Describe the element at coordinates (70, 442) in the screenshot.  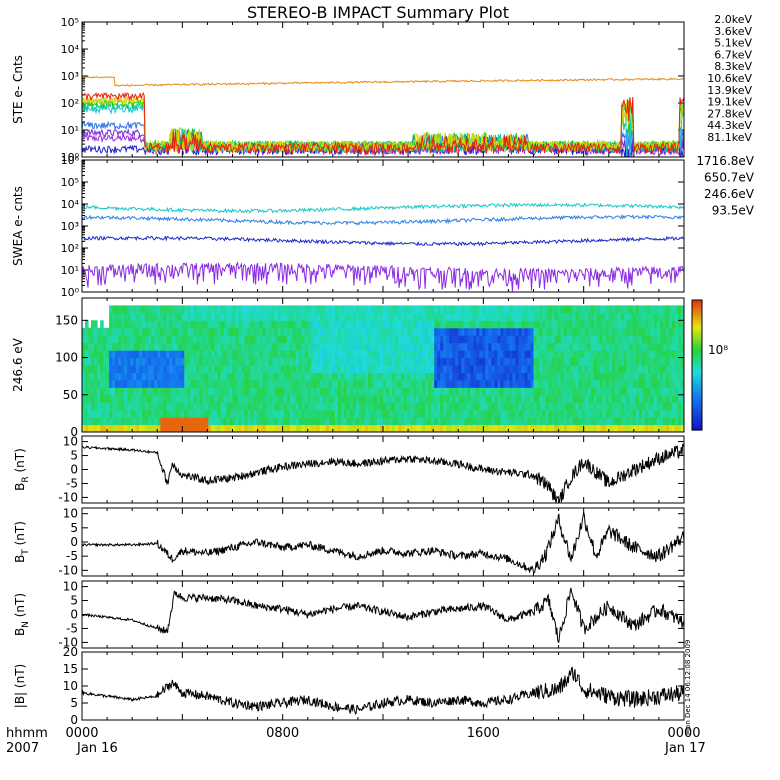
I see `br-ytick-label: 10` at that location.